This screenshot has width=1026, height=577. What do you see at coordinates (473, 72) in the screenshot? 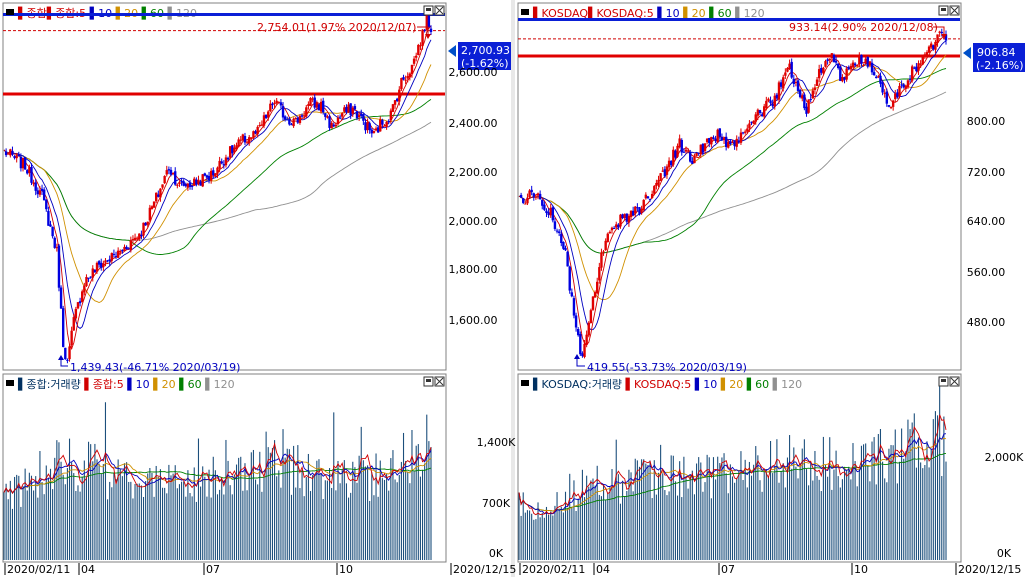
I see `price-tick-label: 2,600.00` at bounding box center [473, 72].